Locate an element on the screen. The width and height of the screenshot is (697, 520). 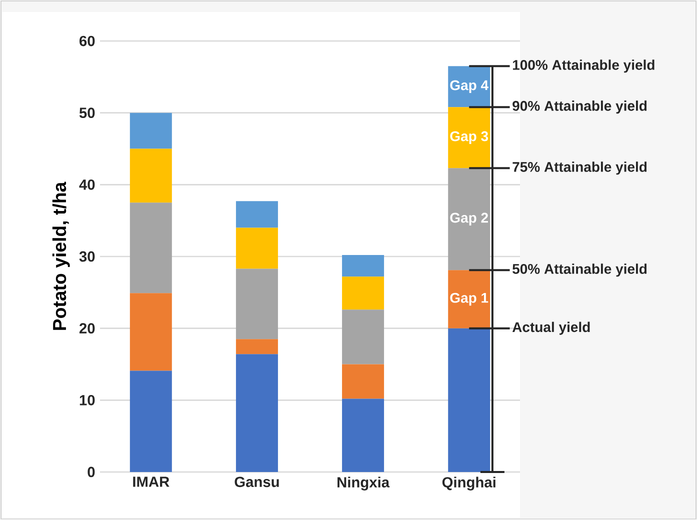
series-label: Gap 4 is located at coordinates (469, 86).